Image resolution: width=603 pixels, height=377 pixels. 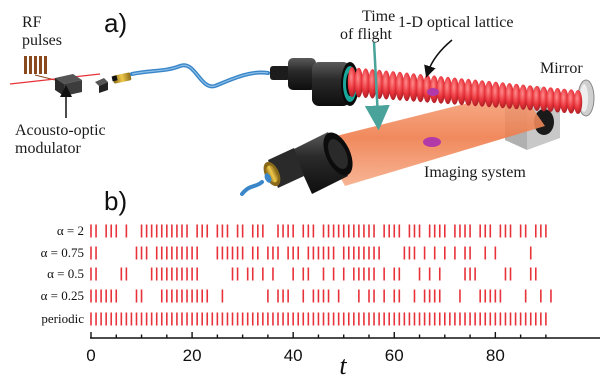 What do you see at coordinates (62, 318) in the screenshot?
I see `series-label: periodic` at bounding box center [62, 318].